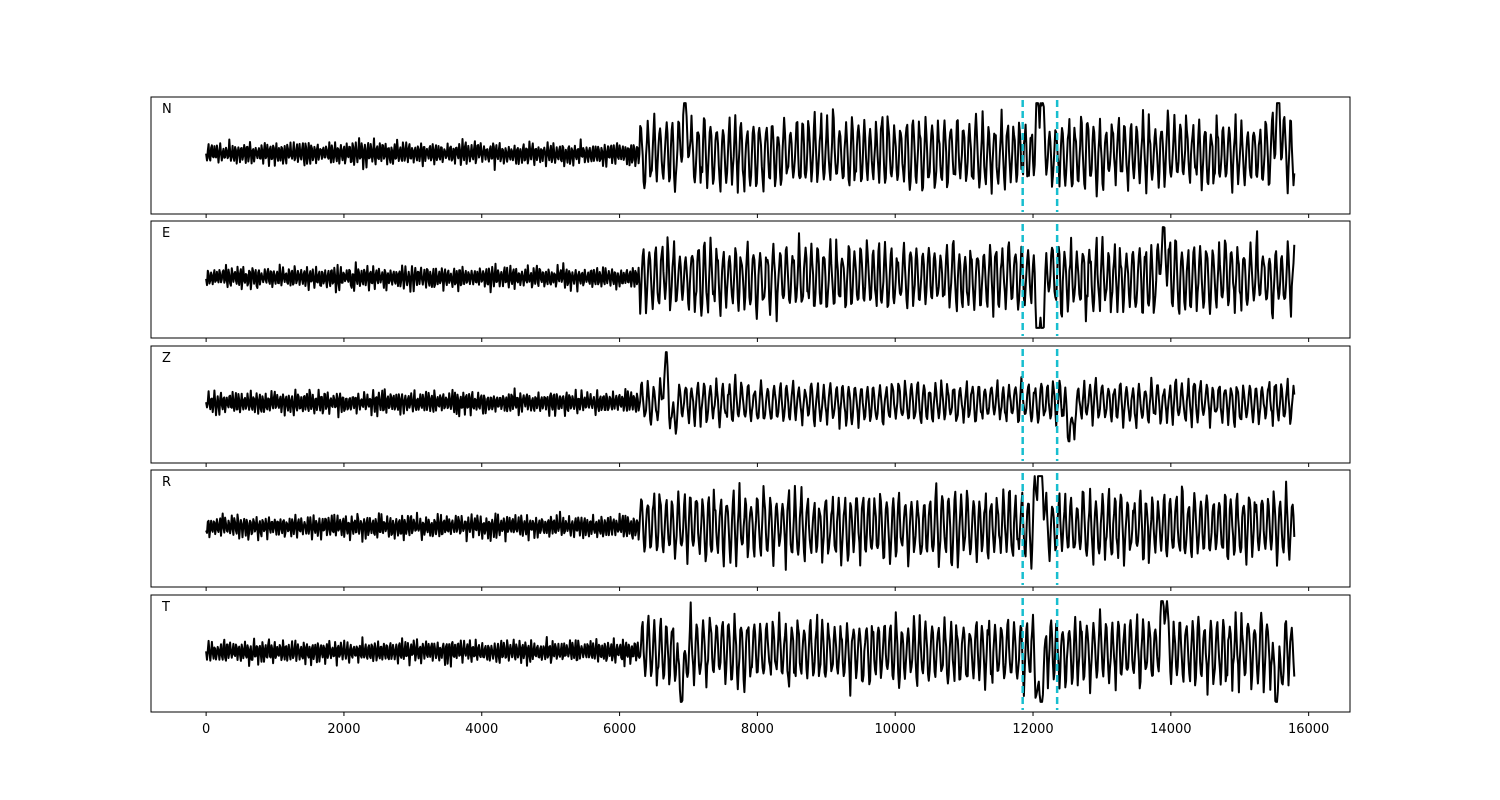 This screenshot has height=800, width=1500. I want to click on trace-t, so click(750, 651).